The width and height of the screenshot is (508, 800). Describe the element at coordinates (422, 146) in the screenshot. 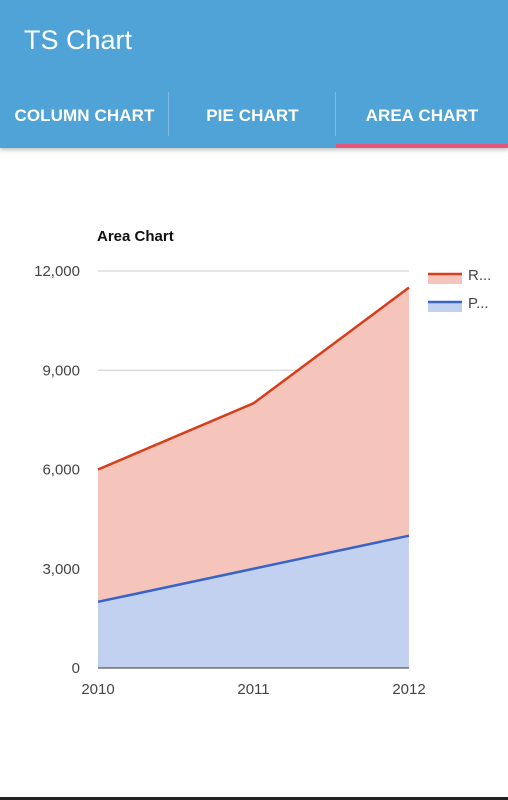

I see `selected-tab-indicator` at that location.